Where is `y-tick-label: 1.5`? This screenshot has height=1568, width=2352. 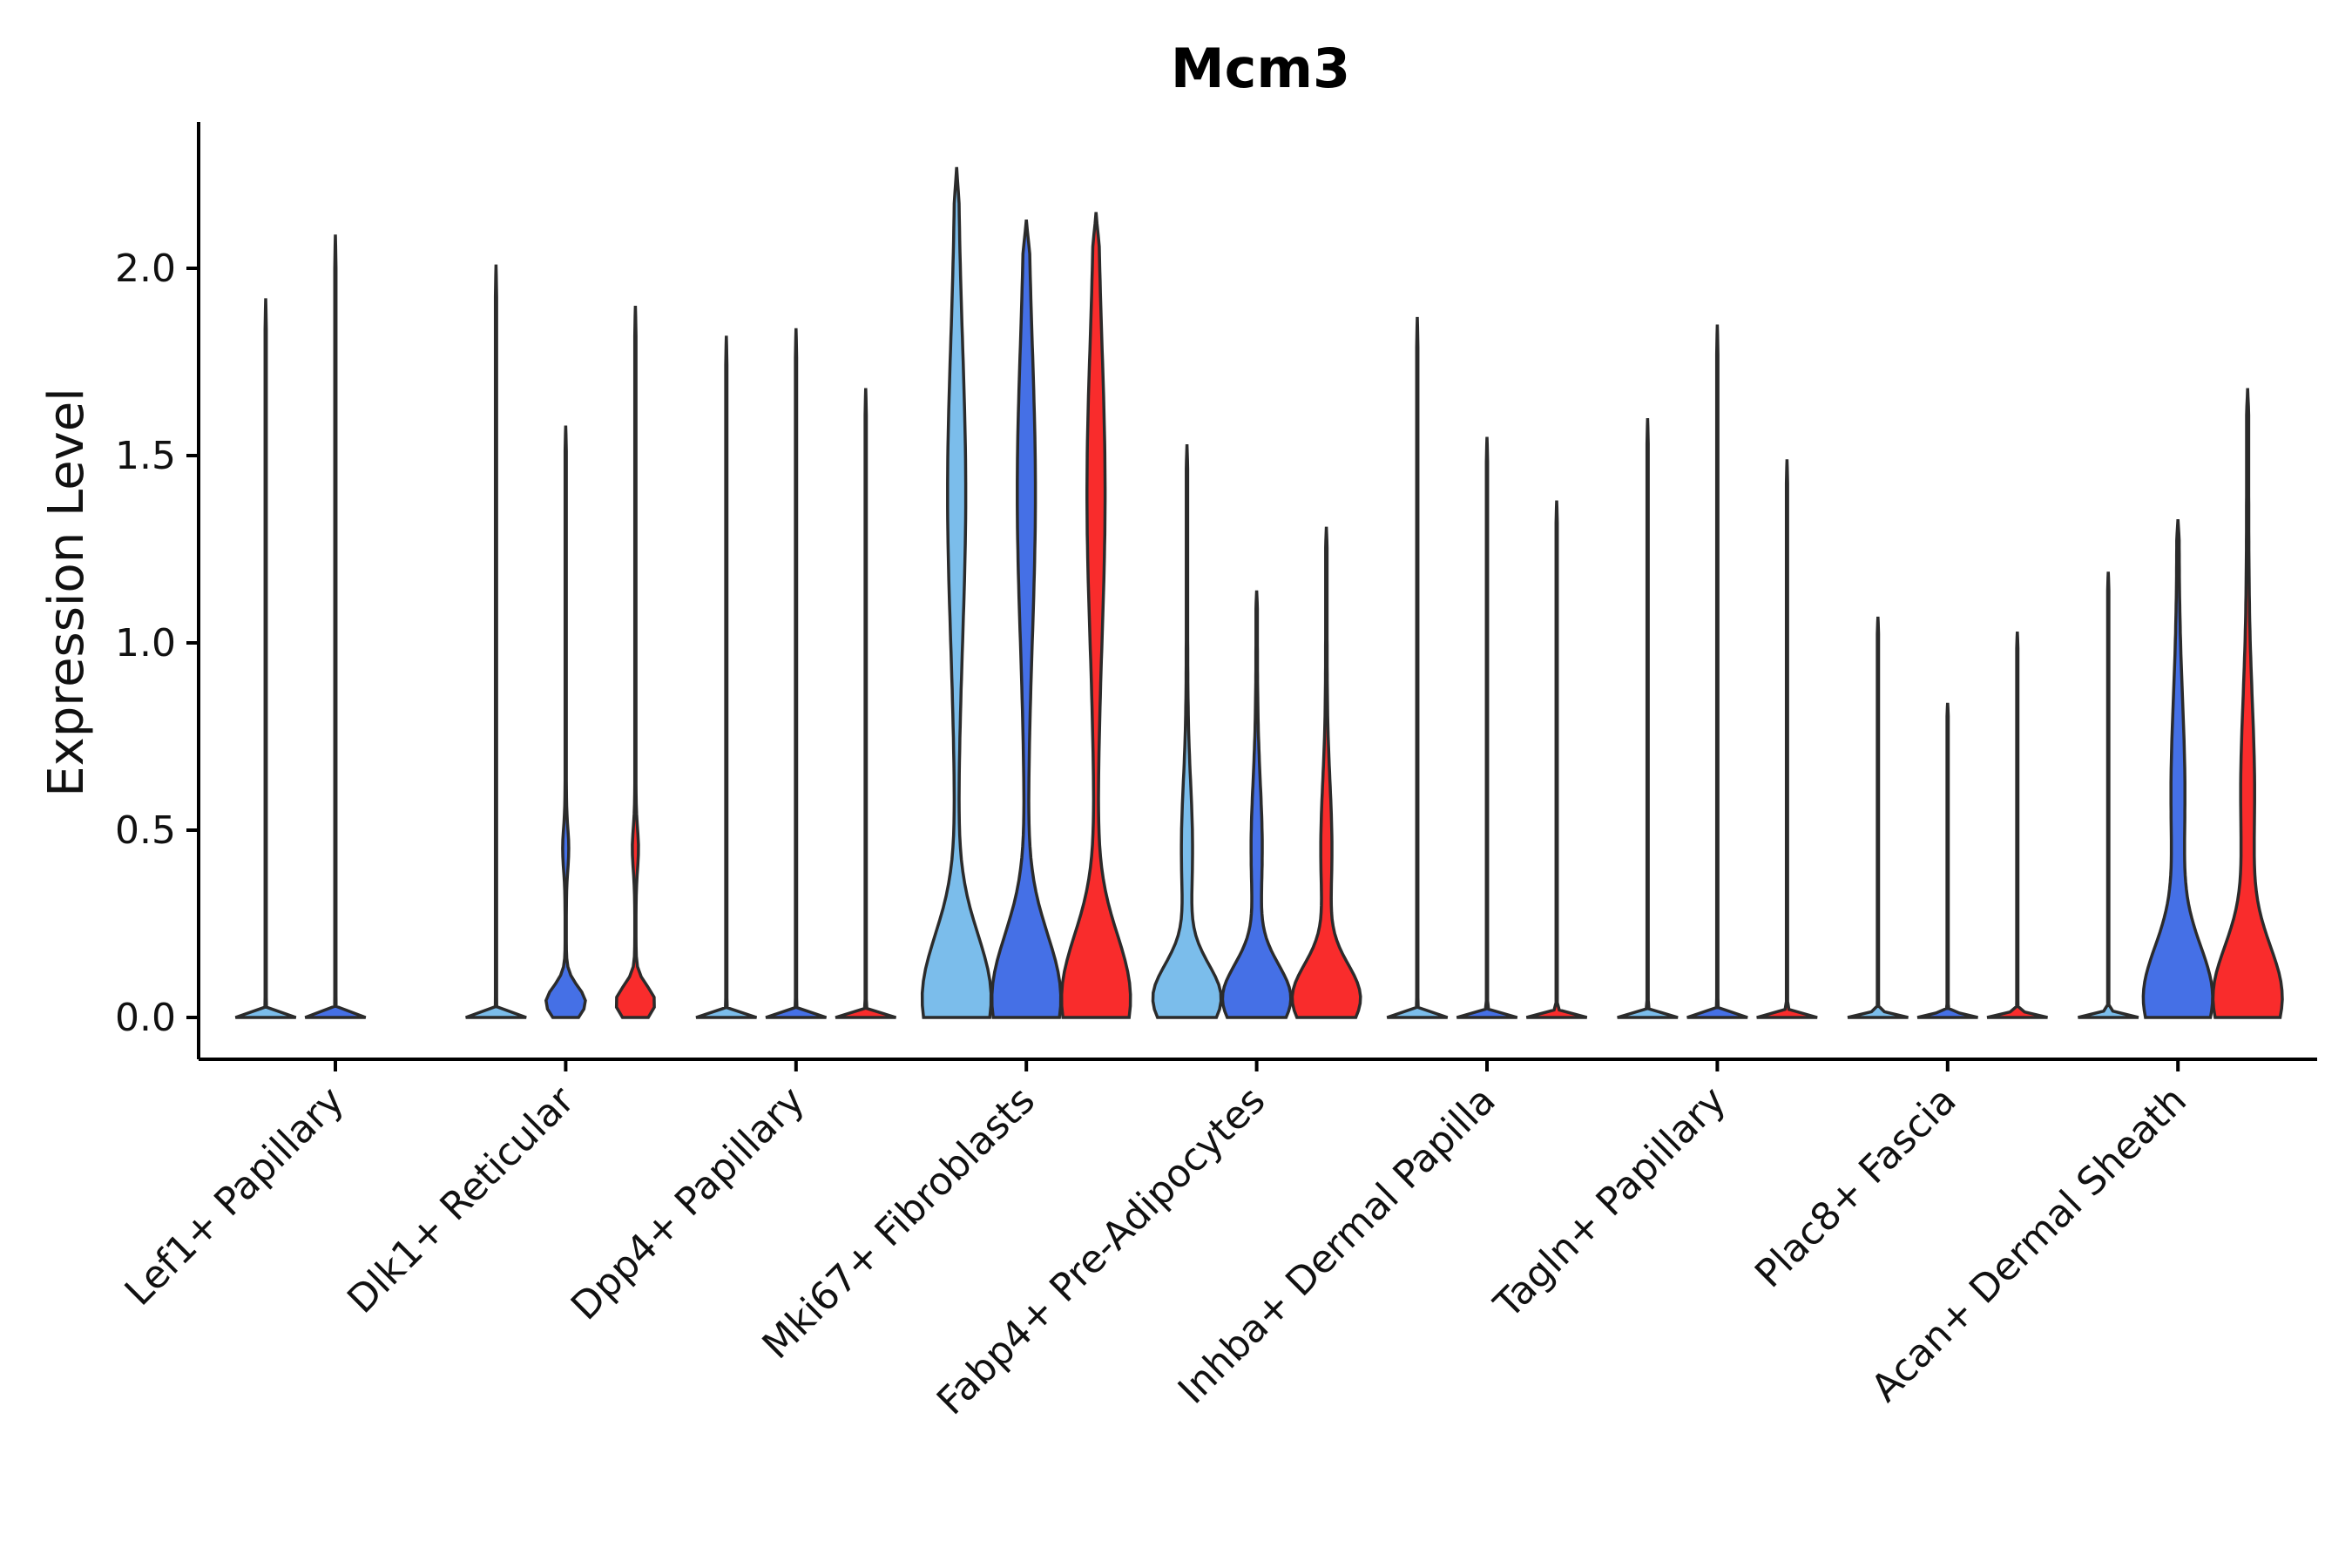 y-tick-label: 1.5 is located at coordinates (145, 456).